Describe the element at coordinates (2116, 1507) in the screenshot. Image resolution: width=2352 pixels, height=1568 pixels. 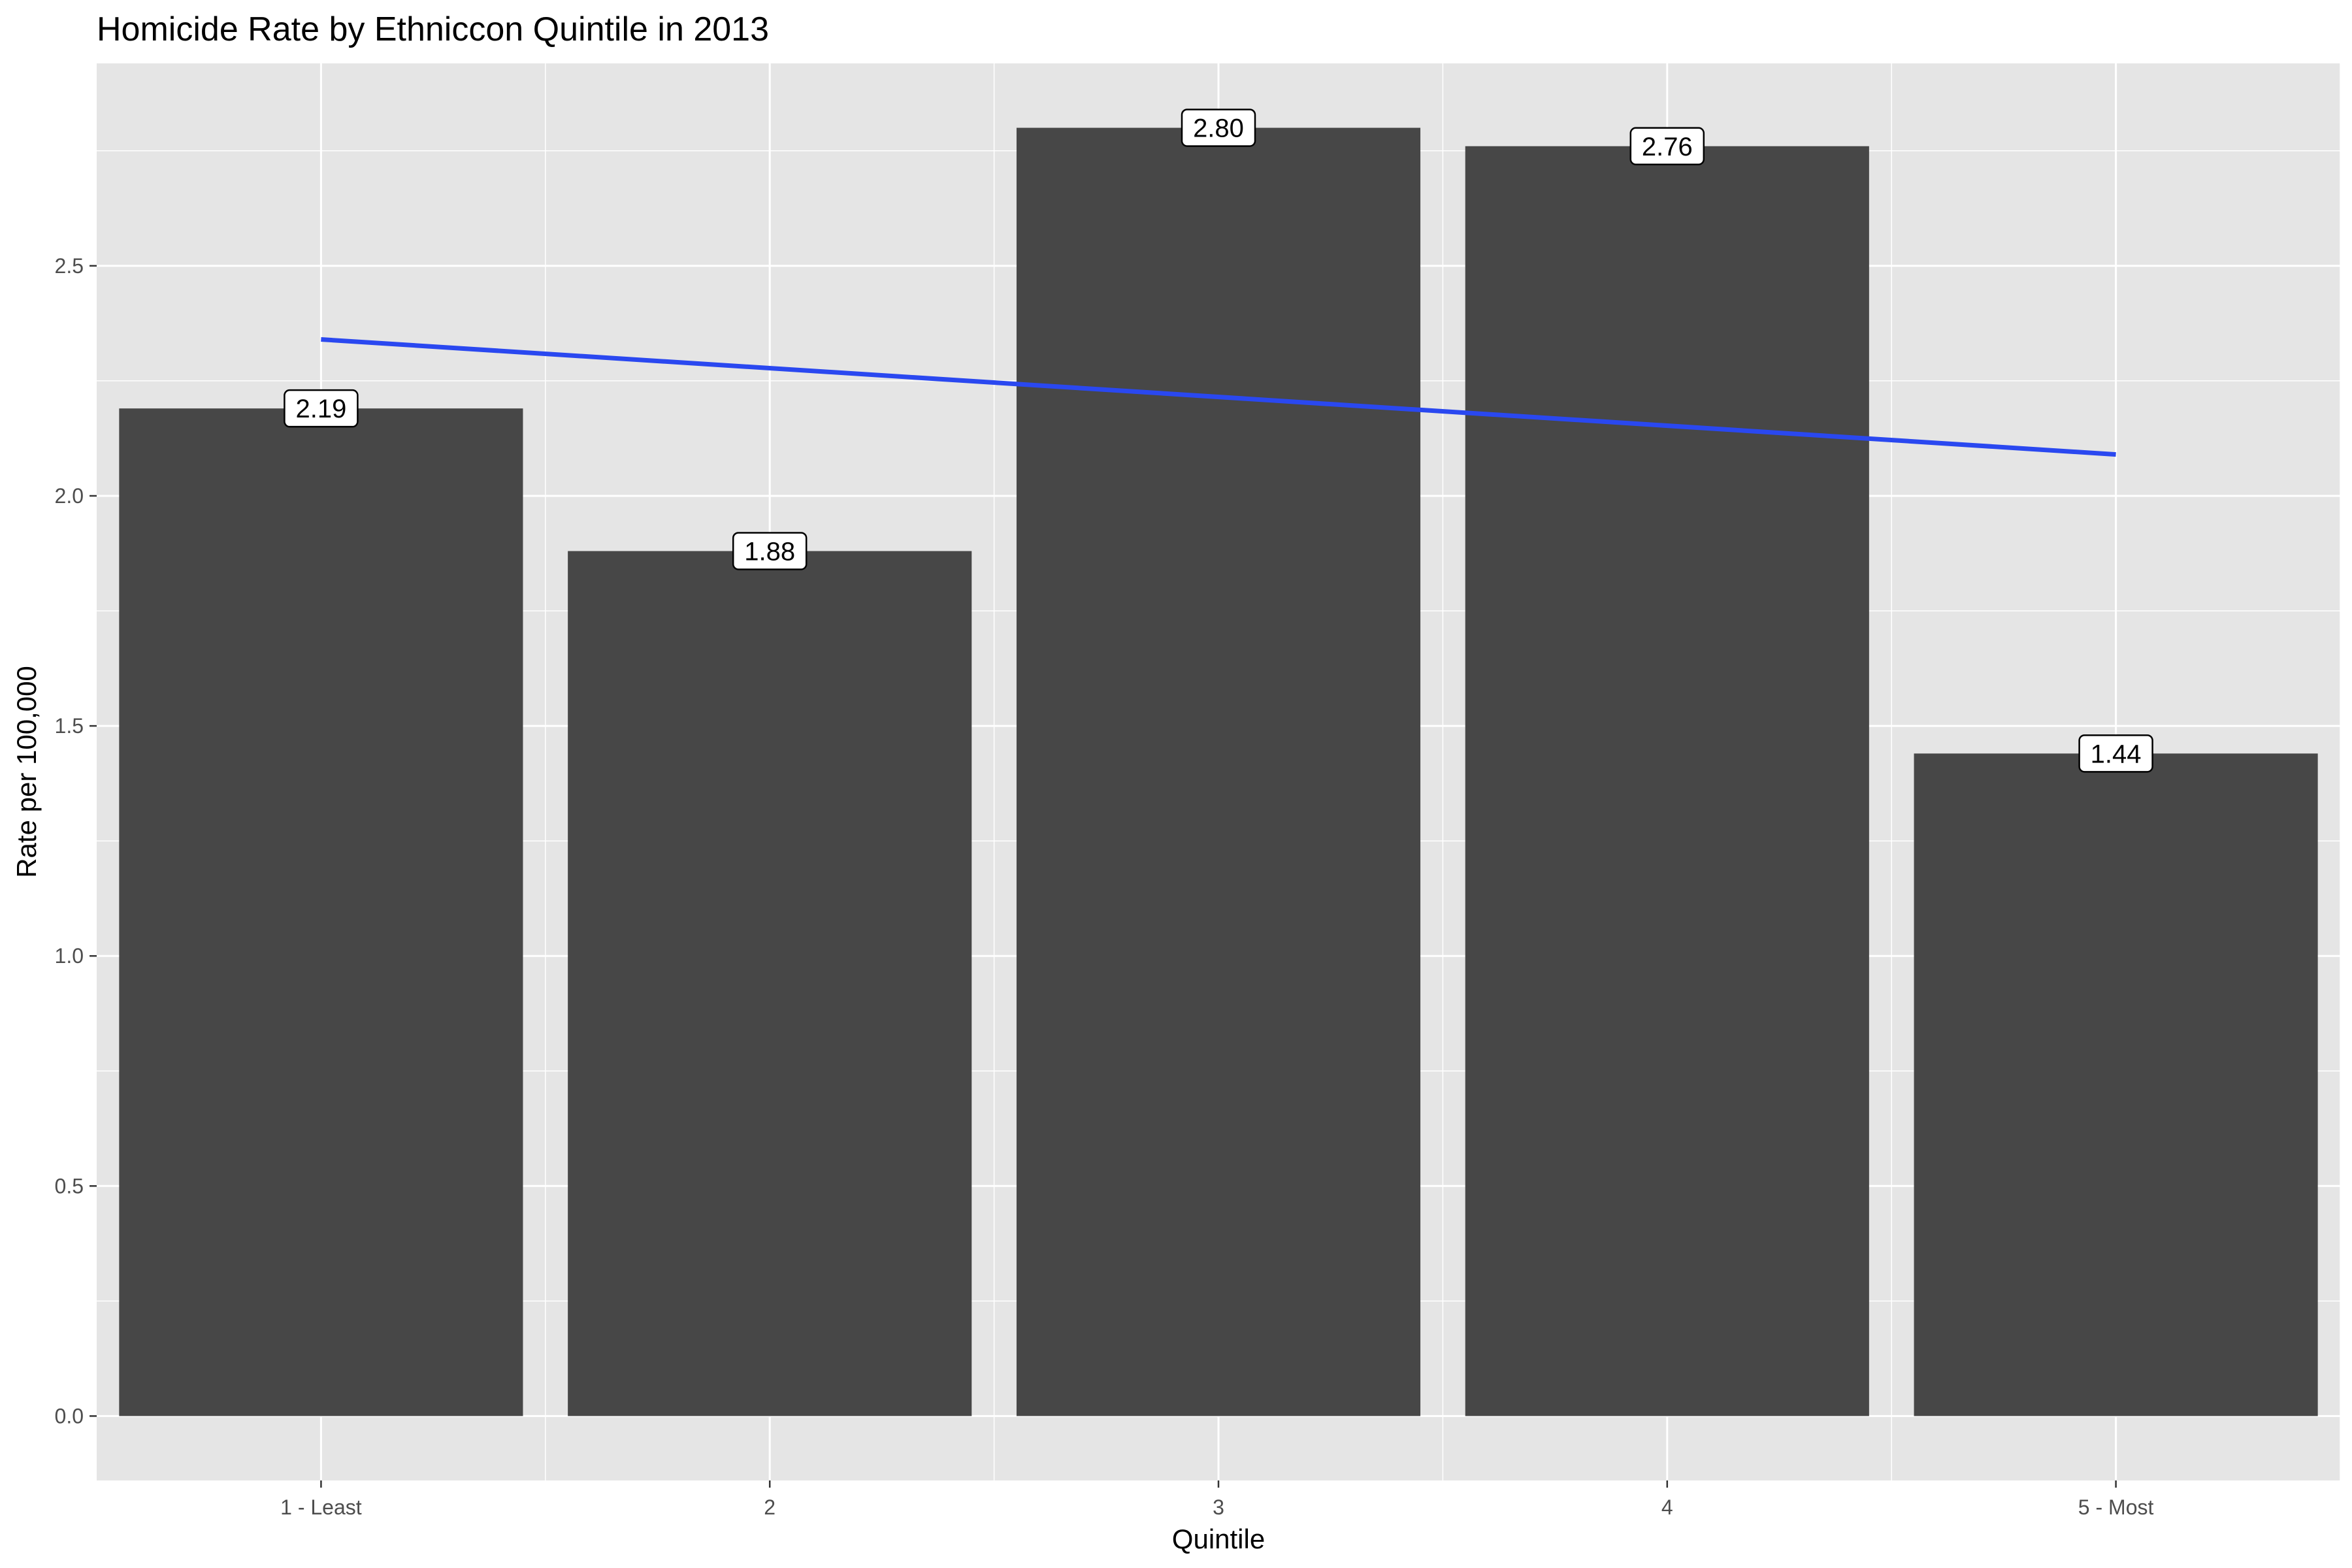
I see `x-tick-label: 5 - Most` at that location.